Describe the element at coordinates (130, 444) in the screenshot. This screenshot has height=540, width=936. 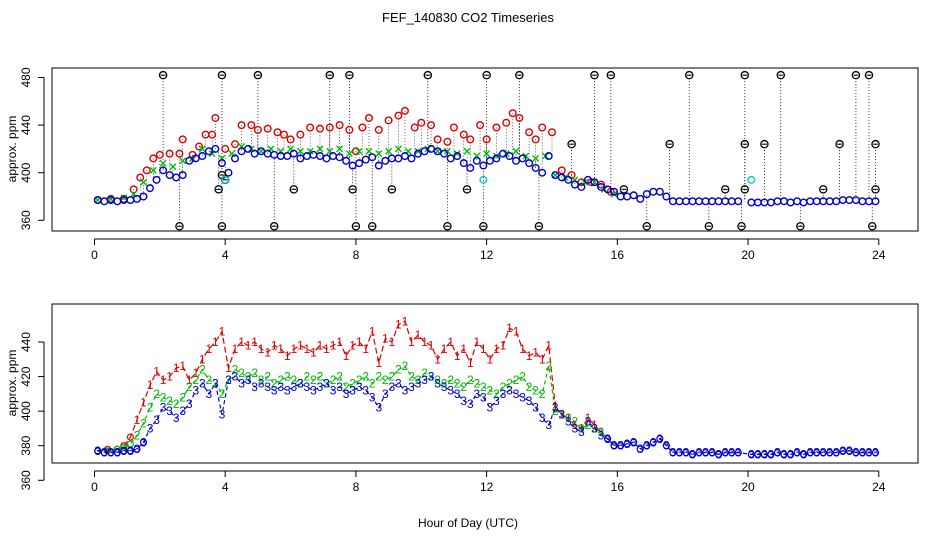
I see `series-2-ring` at that location.